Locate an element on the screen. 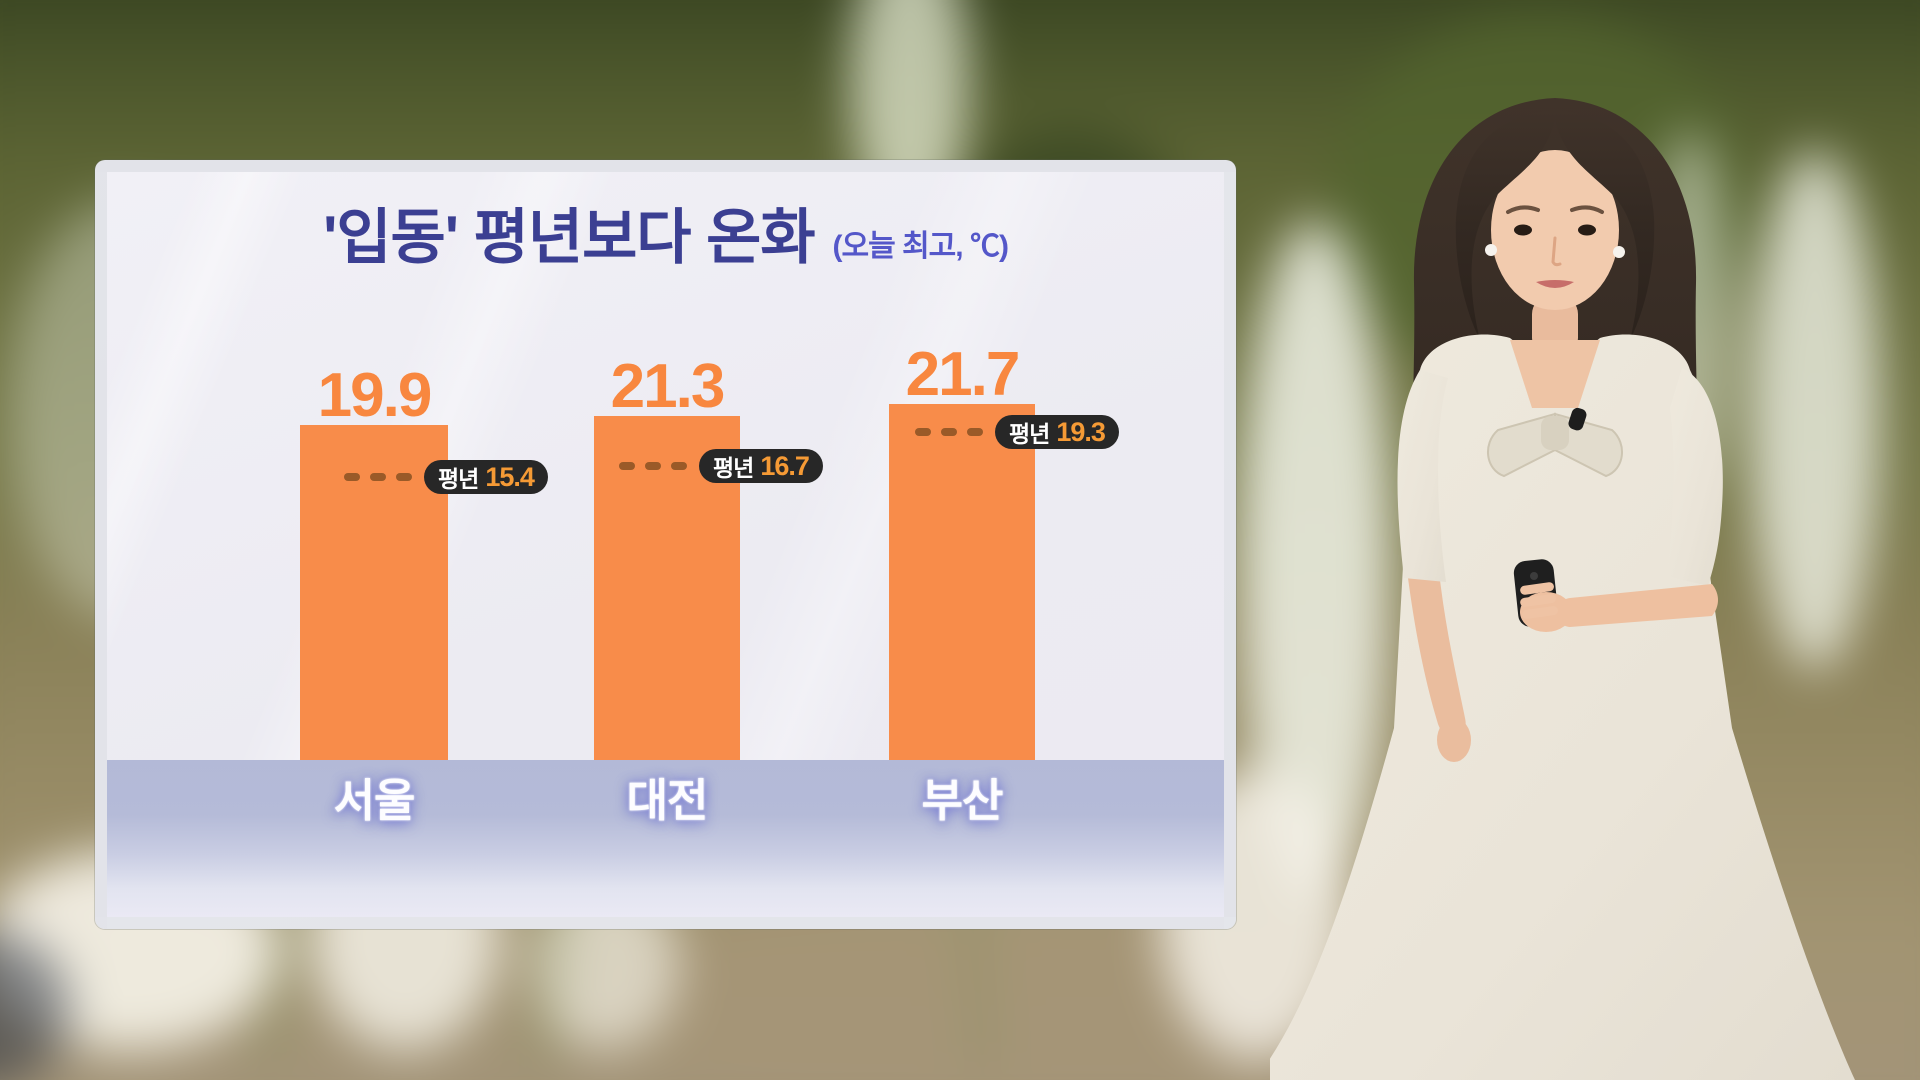 This screenshot has width=1920, height=1080. microphone-icon is located at coordinates (1577, 419).